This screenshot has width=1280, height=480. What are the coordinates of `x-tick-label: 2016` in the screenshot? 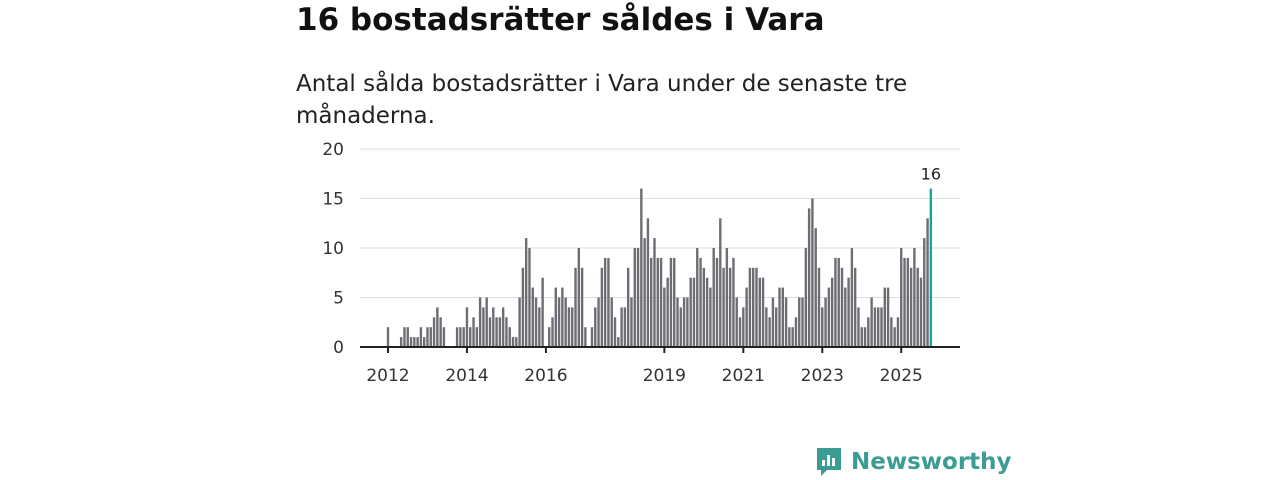 It's located at (545, 376).